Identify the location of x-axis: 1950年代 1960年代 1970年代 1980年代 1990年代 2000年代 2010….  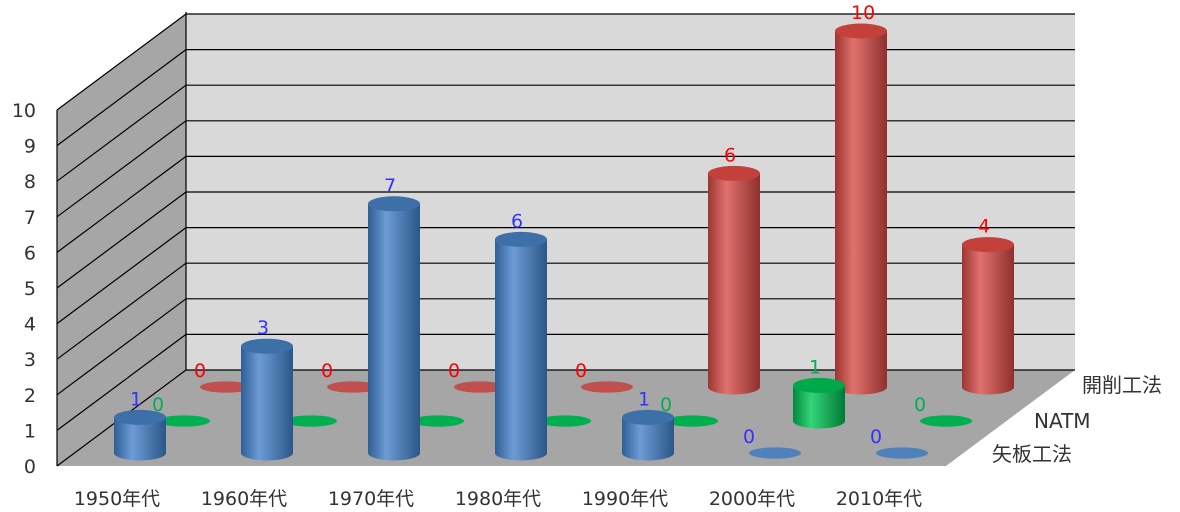
(498, 499).